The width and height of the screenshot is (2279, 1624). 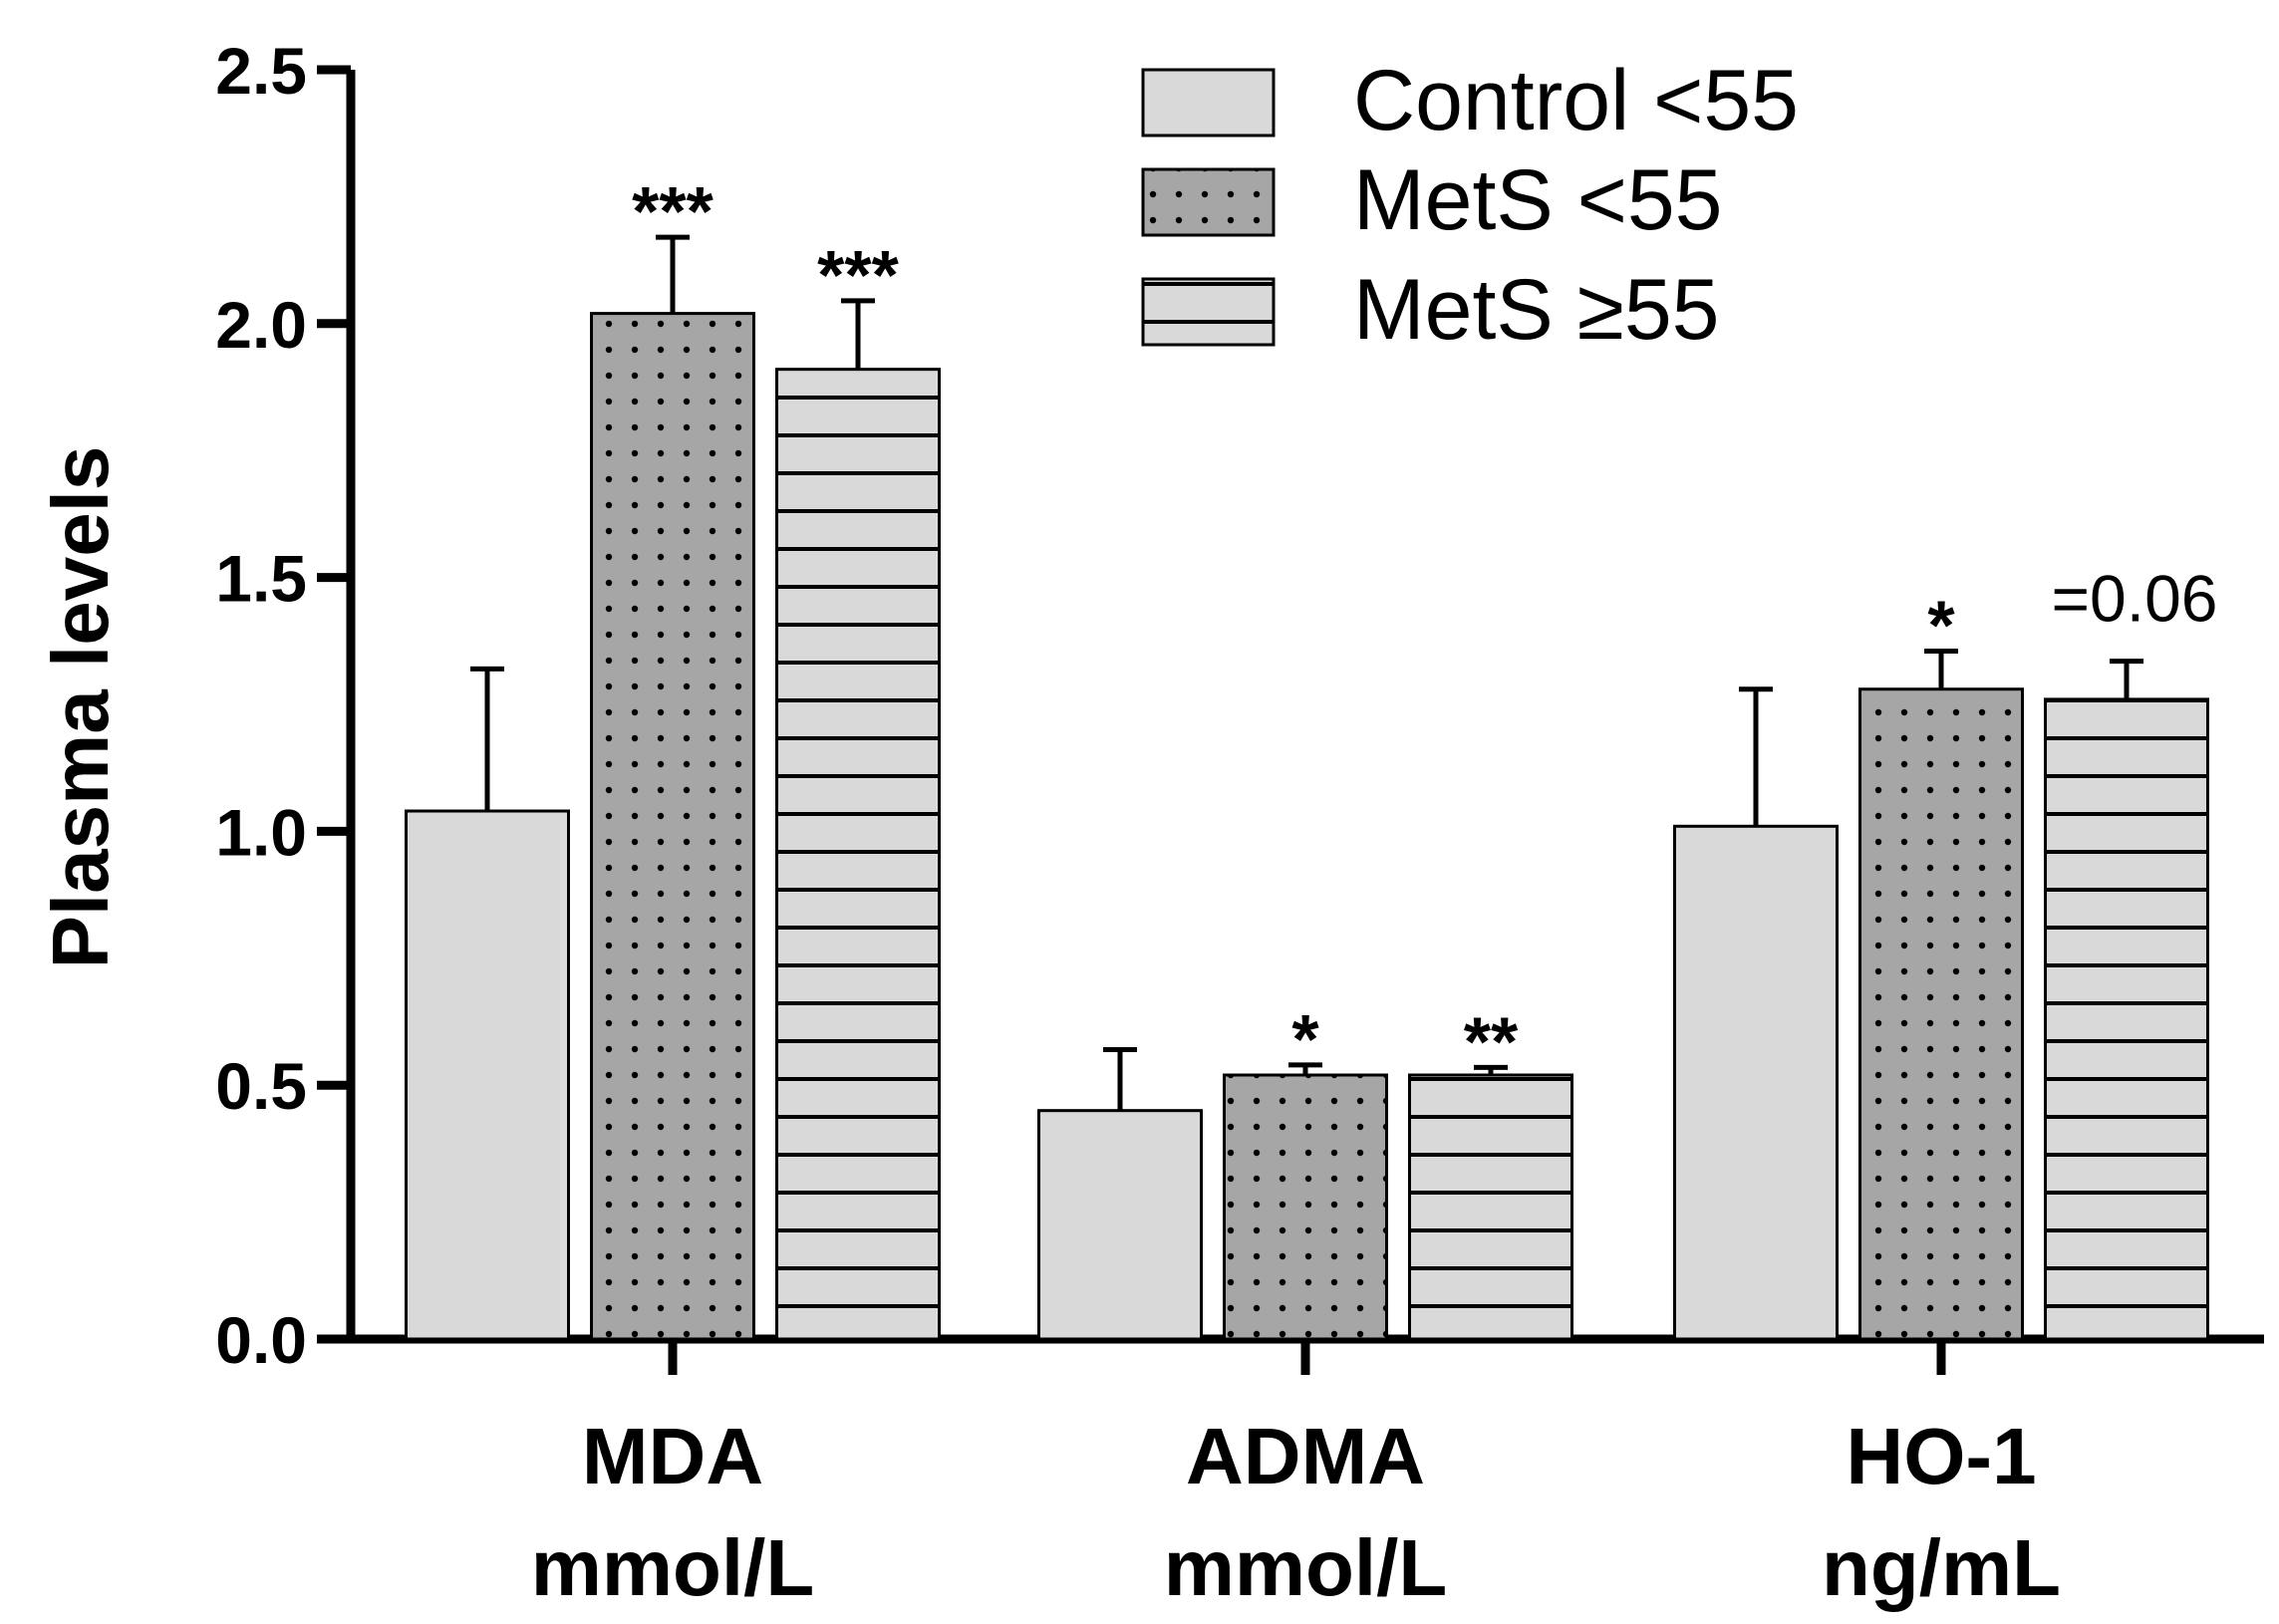 What do you see at coordinates (1576, 101) in the screenshot?
I see `legend-label: Control <55` at bounding box center [1576, 101].